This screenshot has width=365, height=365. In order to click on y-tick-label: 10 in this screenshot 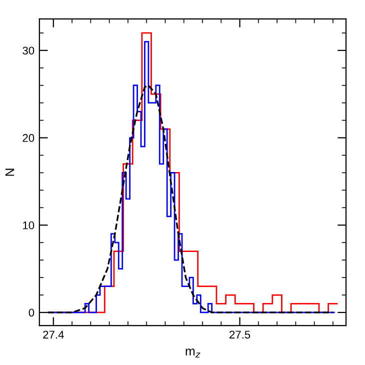, I will do `click(28, 225)`.